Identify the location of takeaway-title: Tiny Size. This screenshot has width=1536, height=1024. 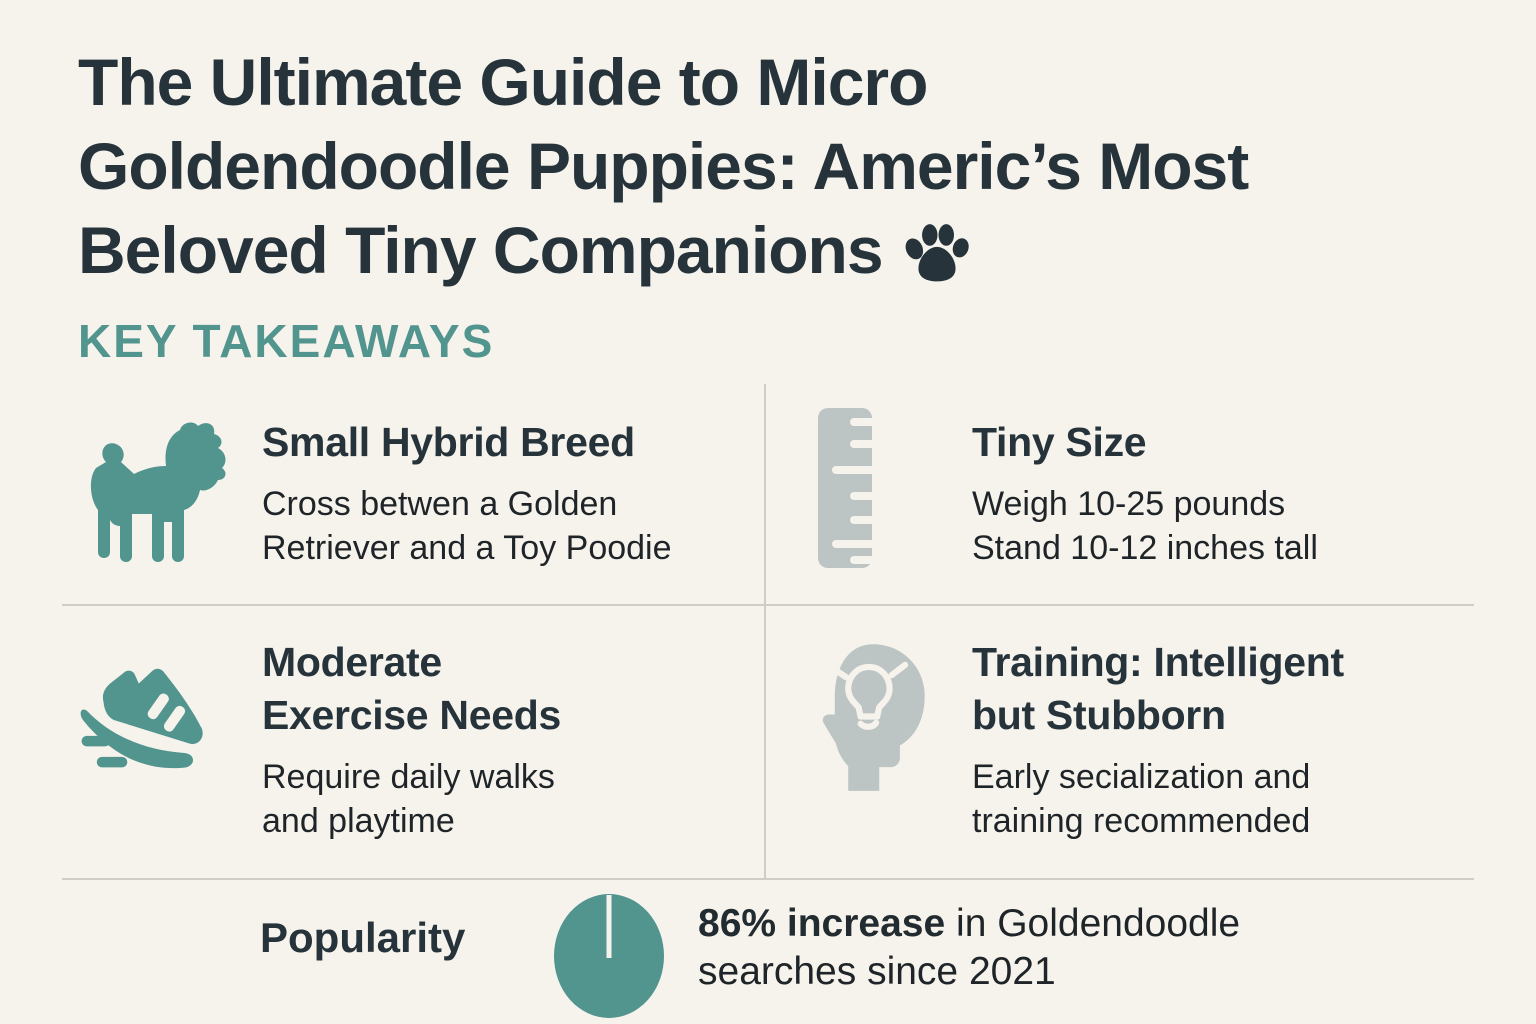
(1059, 442).